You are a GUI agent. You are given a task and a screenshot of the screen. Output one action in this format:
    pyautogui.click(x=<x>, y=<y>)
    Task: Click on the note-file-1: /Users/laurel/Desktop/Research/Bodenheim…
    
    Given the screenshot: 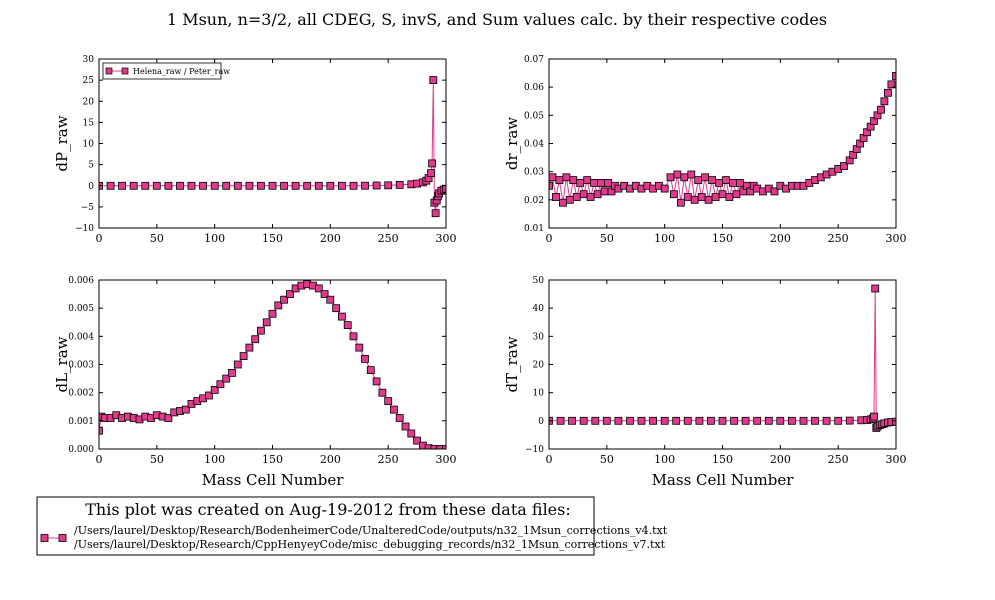 What is the action you would take?
    pyautogui.click(x=371, y=530)
    